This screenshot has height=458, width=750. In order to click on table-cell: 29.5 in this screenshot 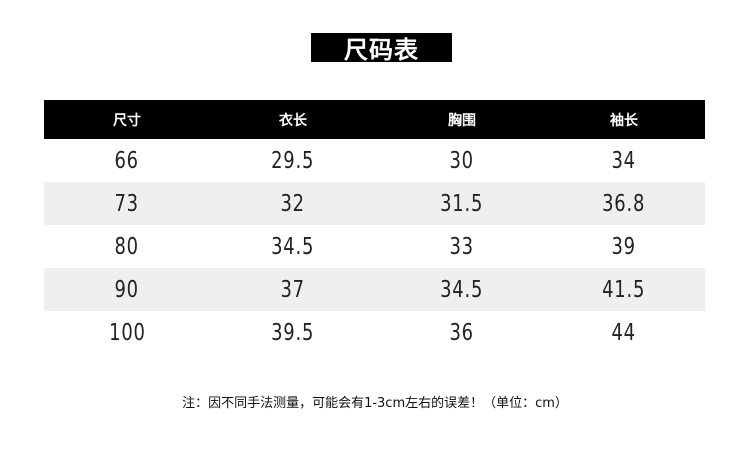, I will do `click(293, 160)`.